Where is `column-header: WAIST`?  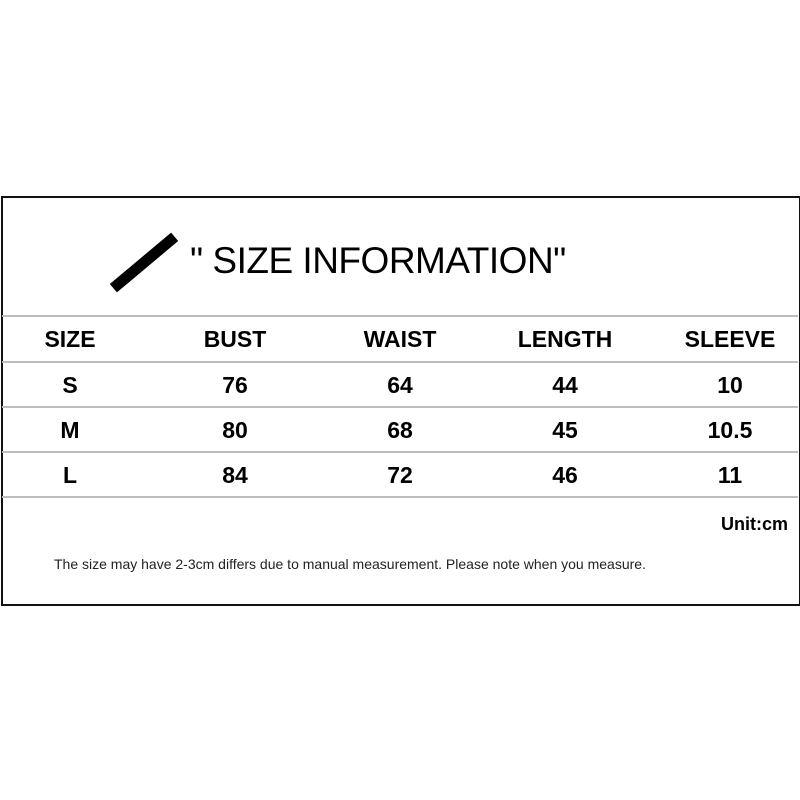
column-header: WAIST is located at coordinates (400, 339).